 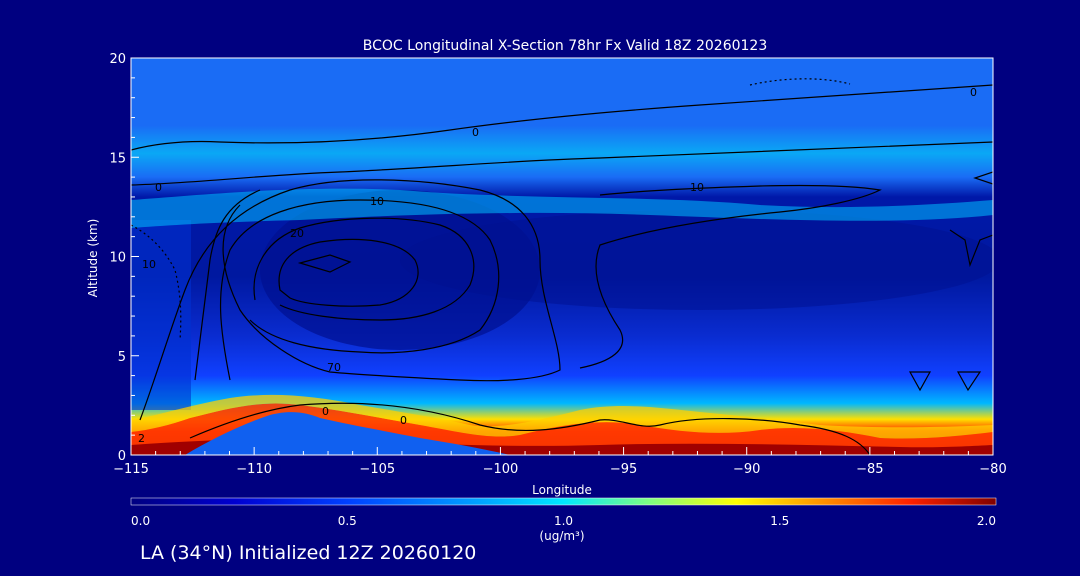 What do you see at coordinates (562, 208) in the screenshot?
I see `cyan-band-13km` at bounding box center [562, 208].